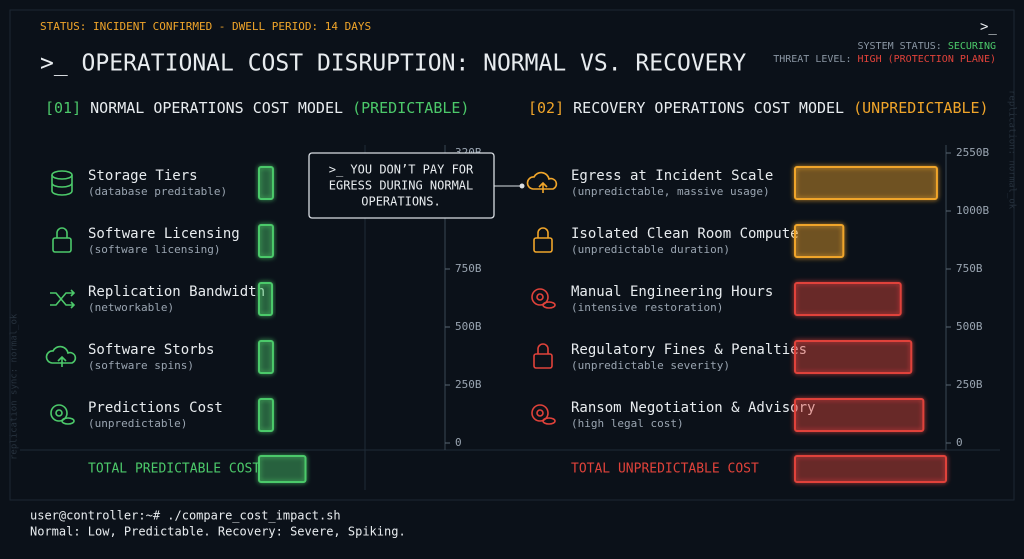 The height and width of the screenshot is (559, 1024). What do you see at coordinates (401, 170) in the screenshot?
I see `callout-line: >_ YOU DON’T PAY FOR` at bounding box center [401, 170].